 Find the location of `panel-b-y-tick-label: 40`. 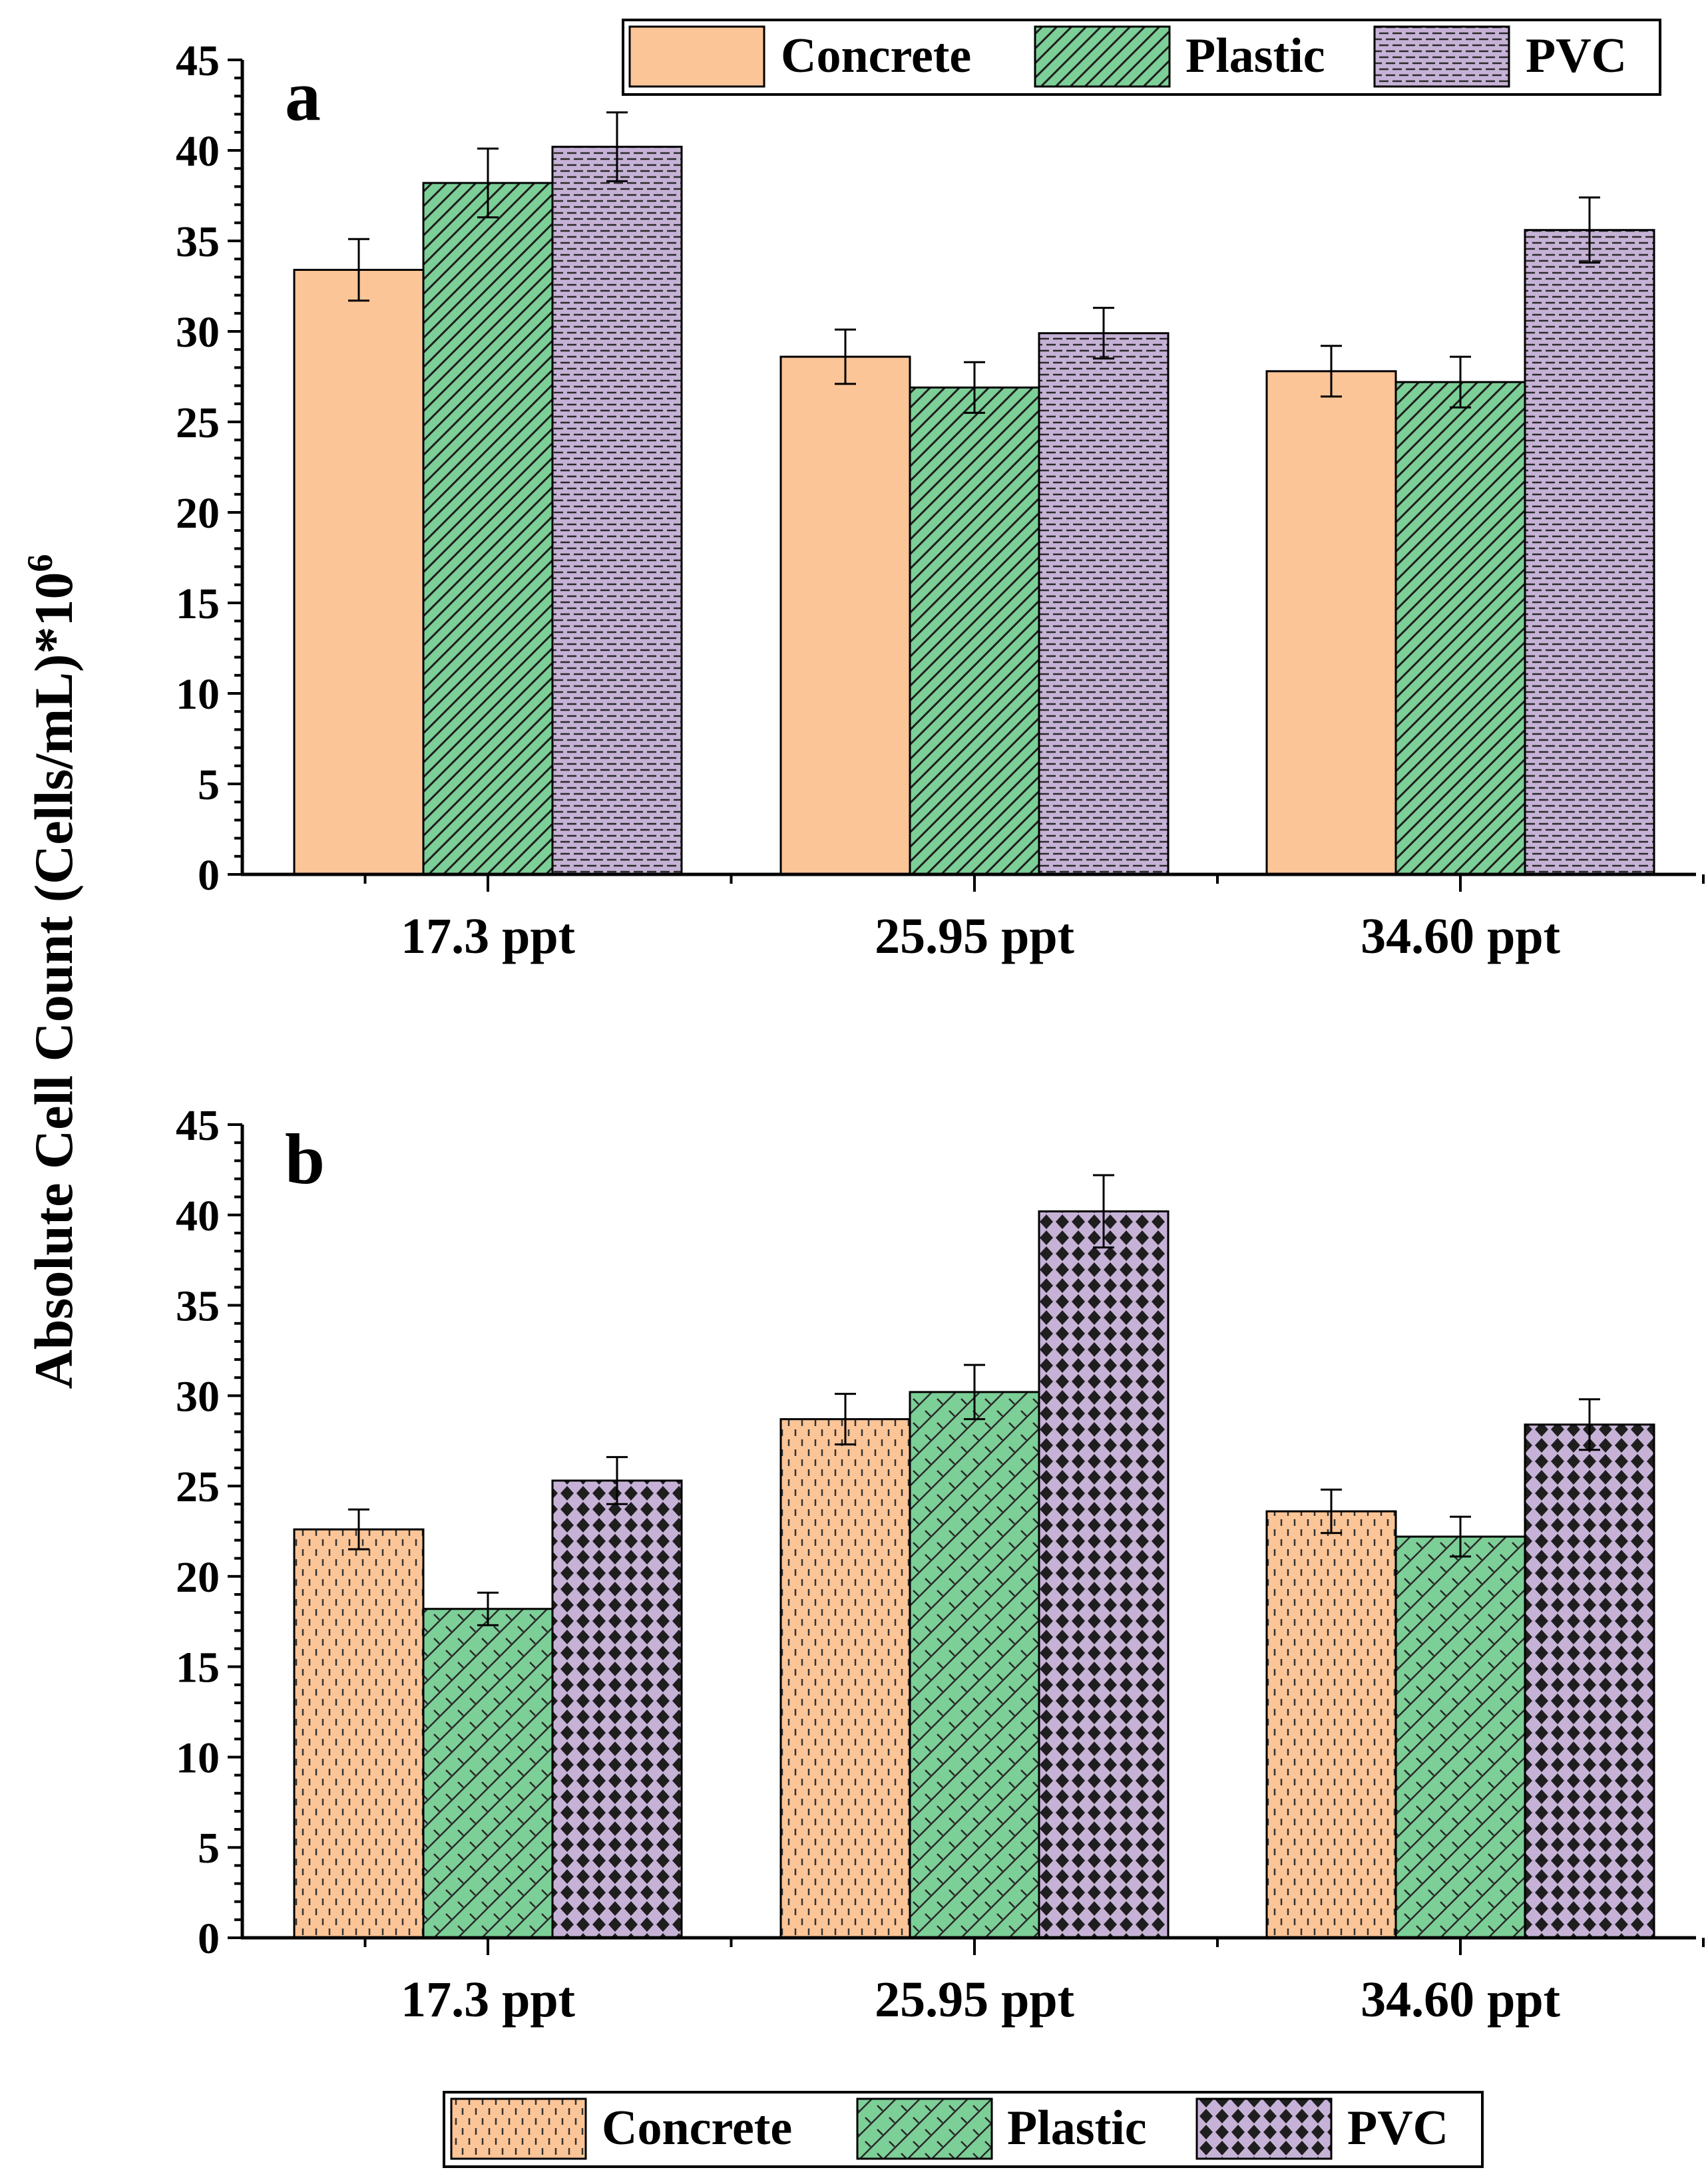

panel-b-y-tick-label: 40 is located at coordinates (198, 1216).